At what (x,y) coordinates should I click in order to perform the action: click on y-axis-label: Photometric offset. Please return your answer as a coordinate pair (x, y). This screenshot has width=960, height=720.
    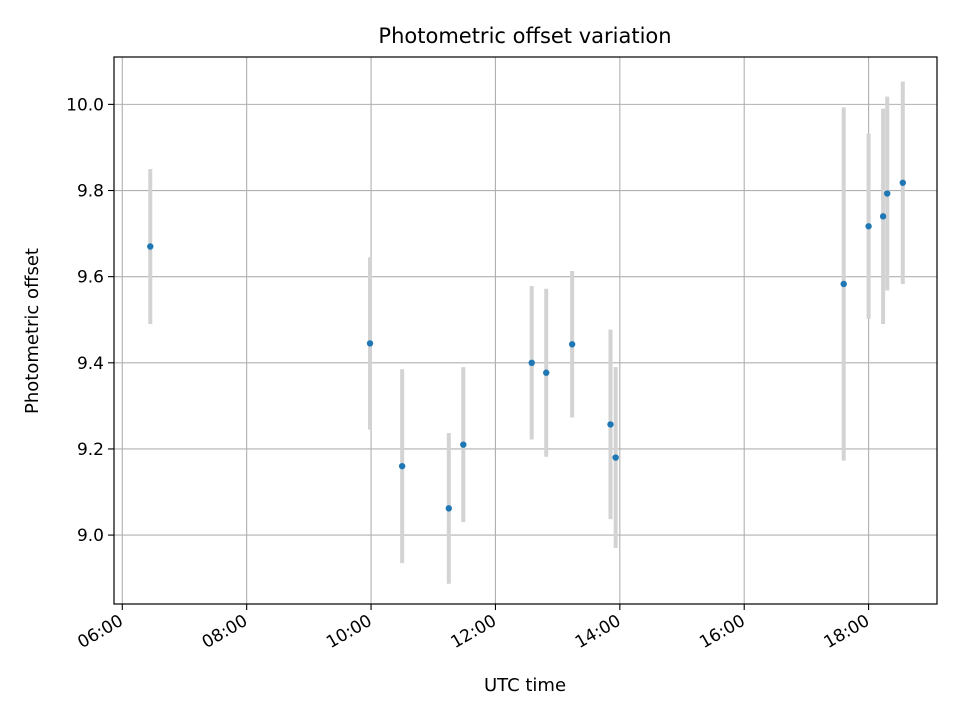
    Looking at the image, I should click on (32, 331).